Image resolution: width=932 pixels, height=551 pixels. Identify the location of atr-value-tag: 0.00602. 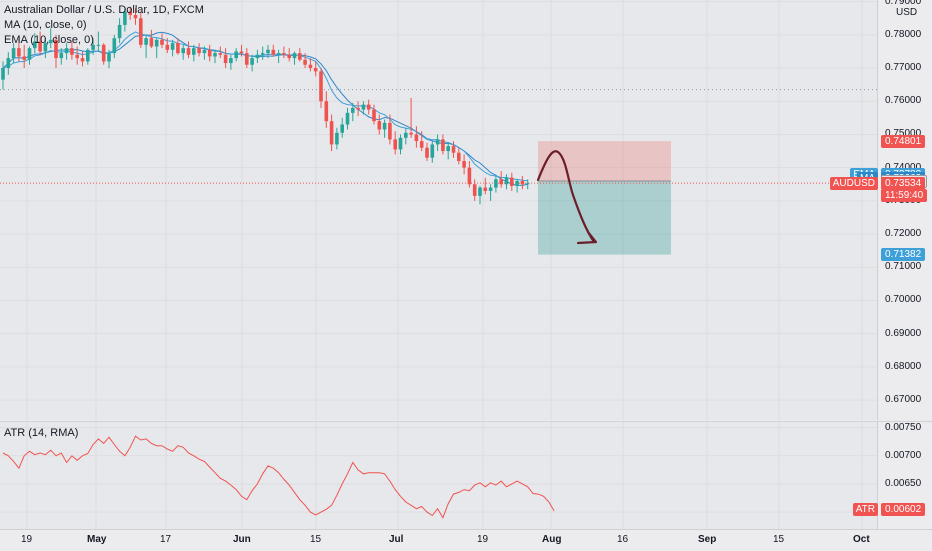
(903, 510).